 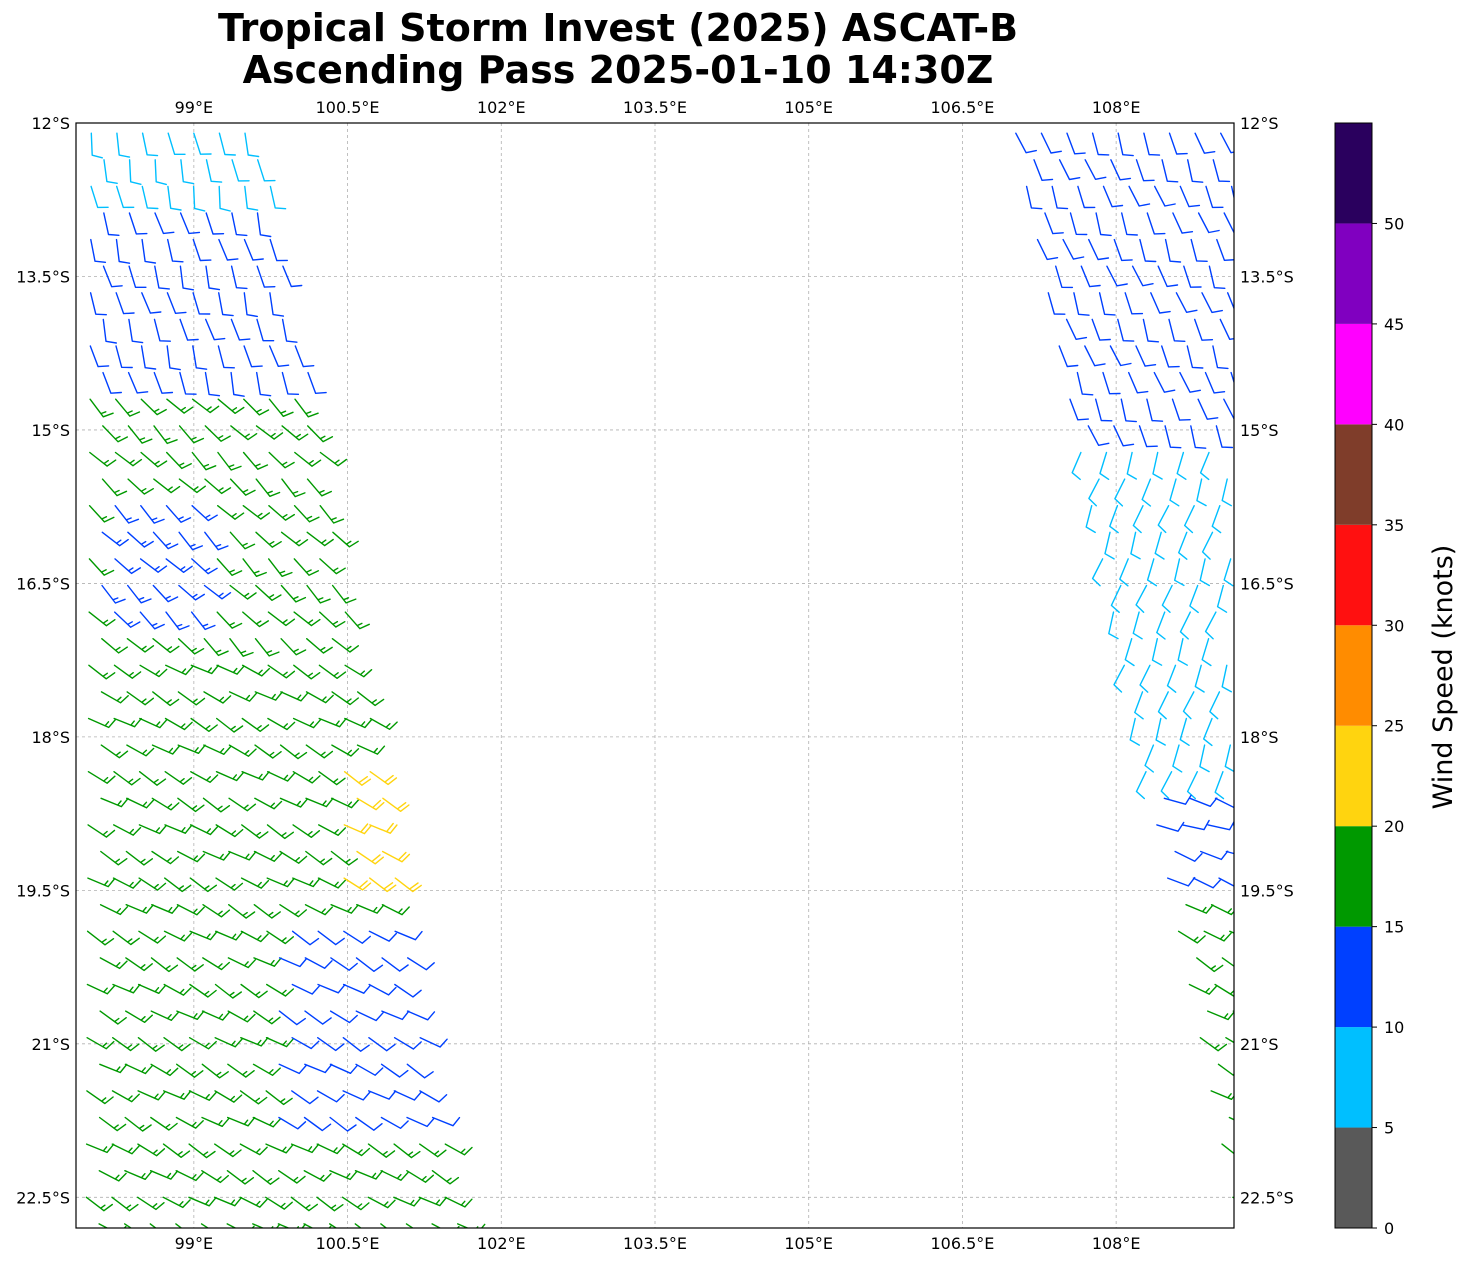 I want to click on lat-tick-label-left: 13.5°S, so click(x=43, y=276).